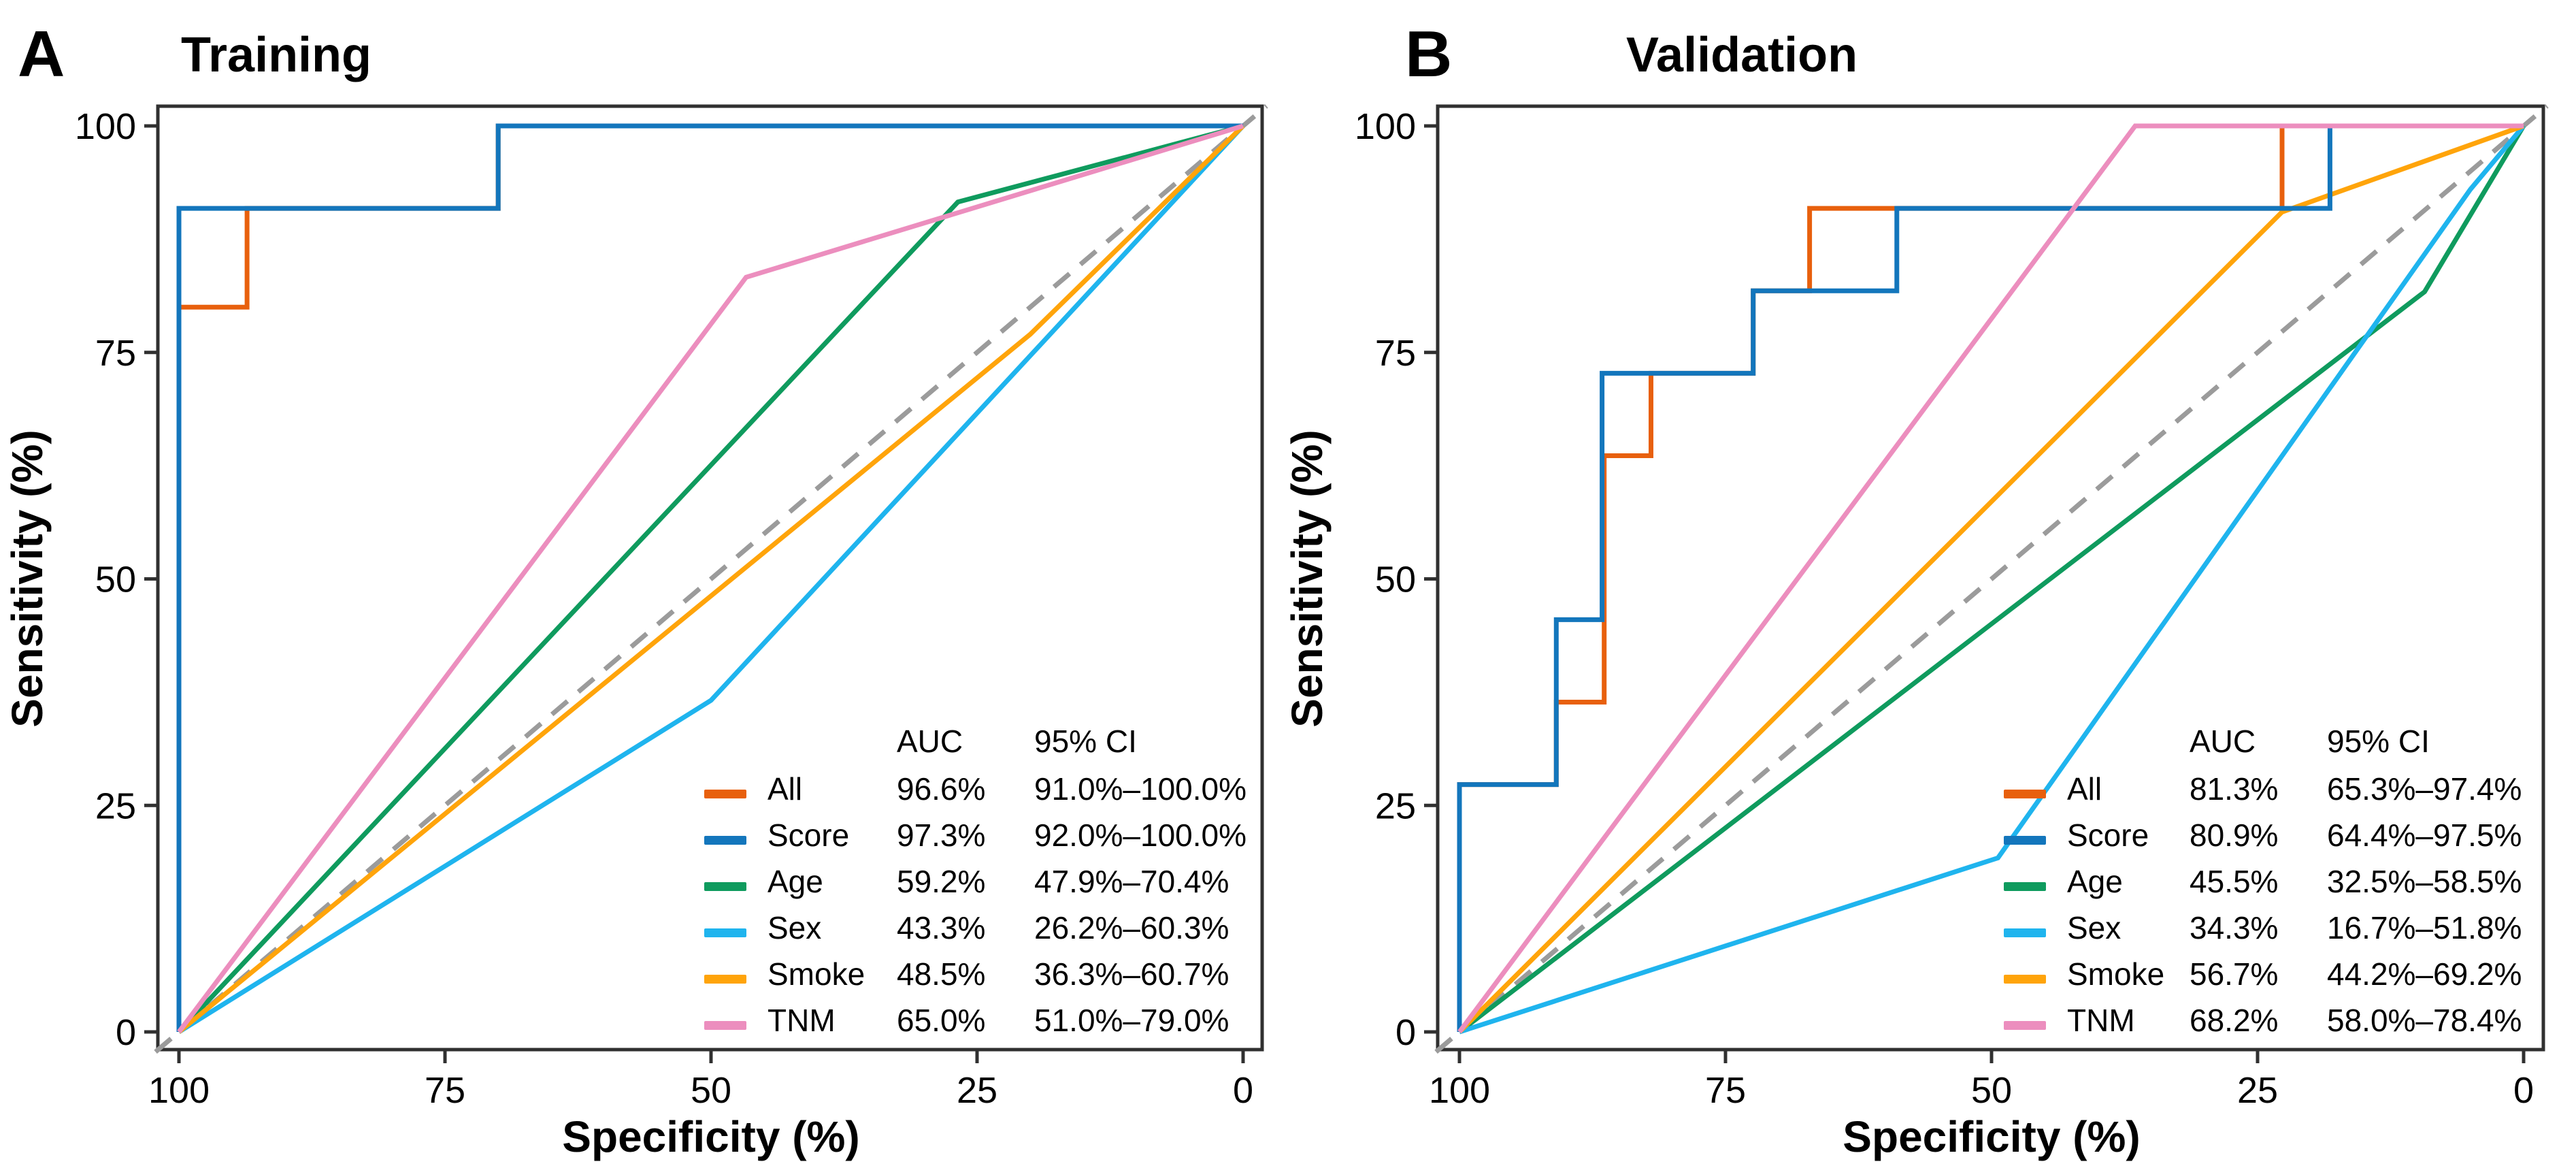  What do you see at coordinates (808, 835) in the screenshot?
I see `legend-label: Score` at bounding box center [808, 835].